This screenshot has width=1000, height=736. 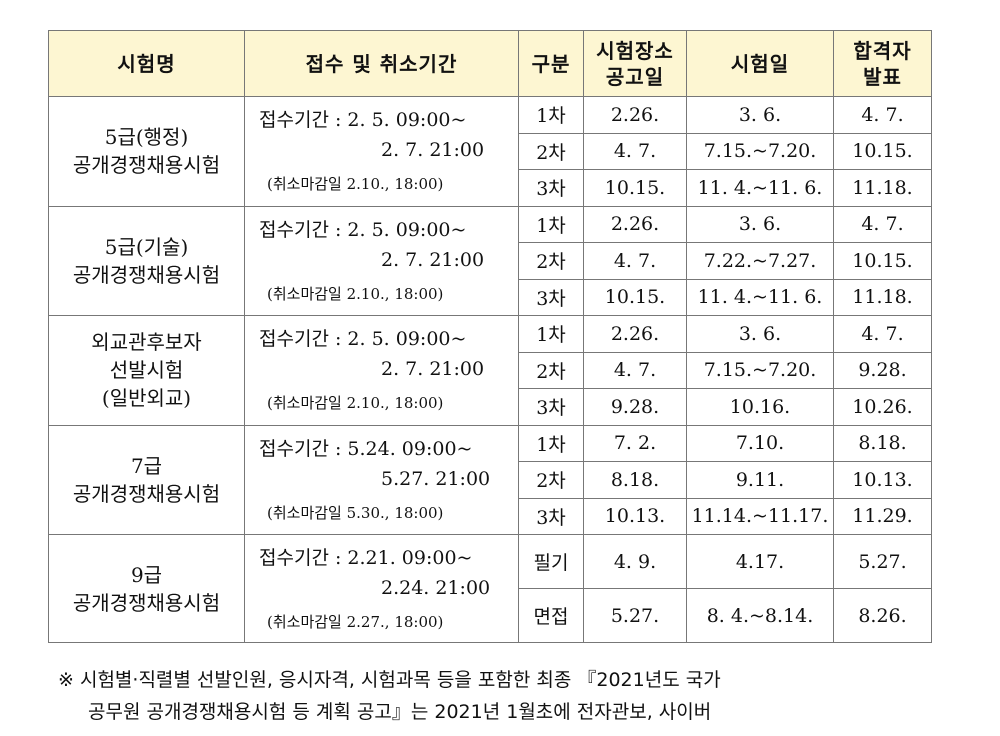 I want to click on exam-name-cell: 5급(행정) 공개경쟁채용시험, so click(x=146, y=151).